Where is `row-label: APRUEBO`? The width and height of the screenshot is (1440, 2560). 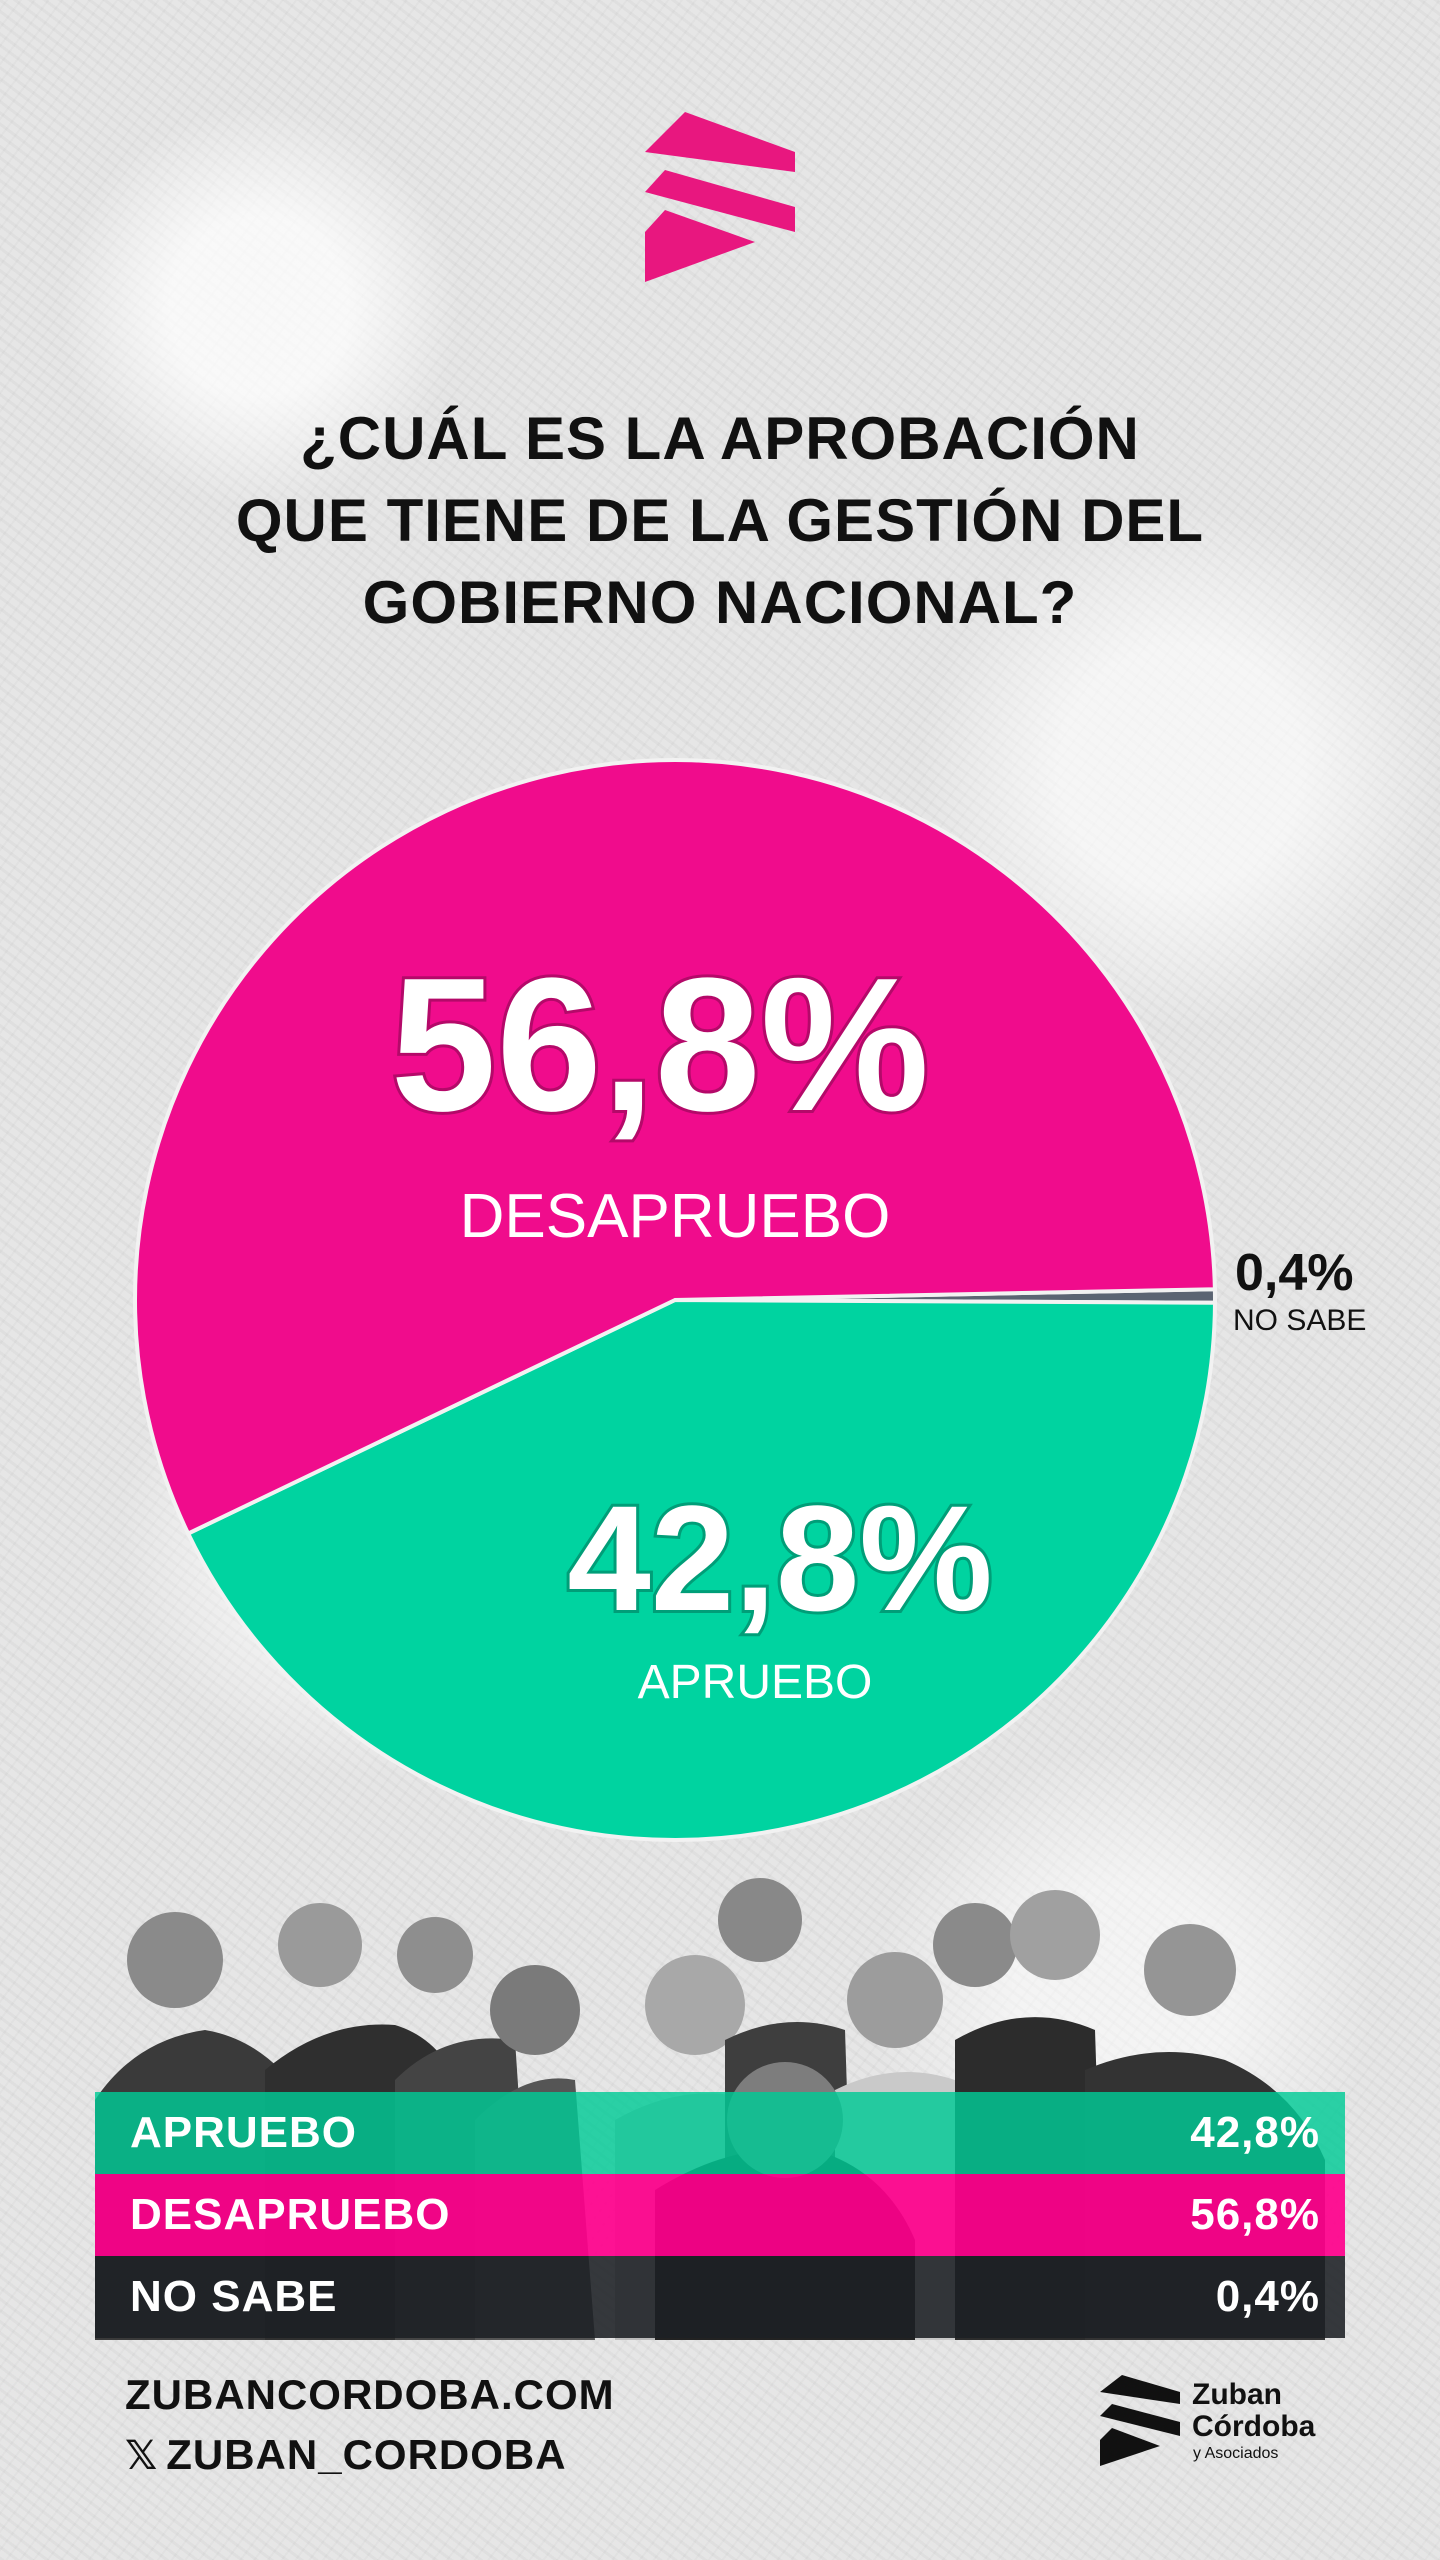 row-label: APRUEBO is located at coordinates (244, 2132).